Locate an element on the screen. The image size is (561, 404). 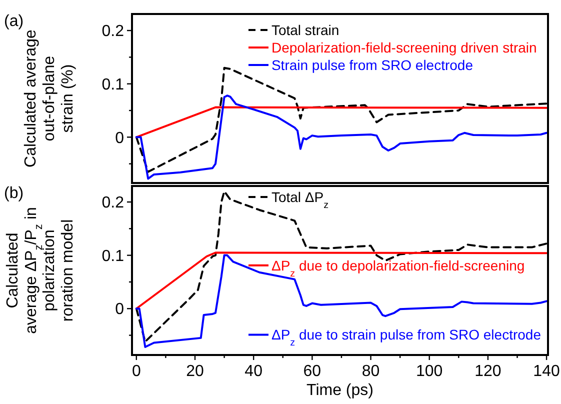
x-tick-label: 120 is located at coordinates (488, 371).